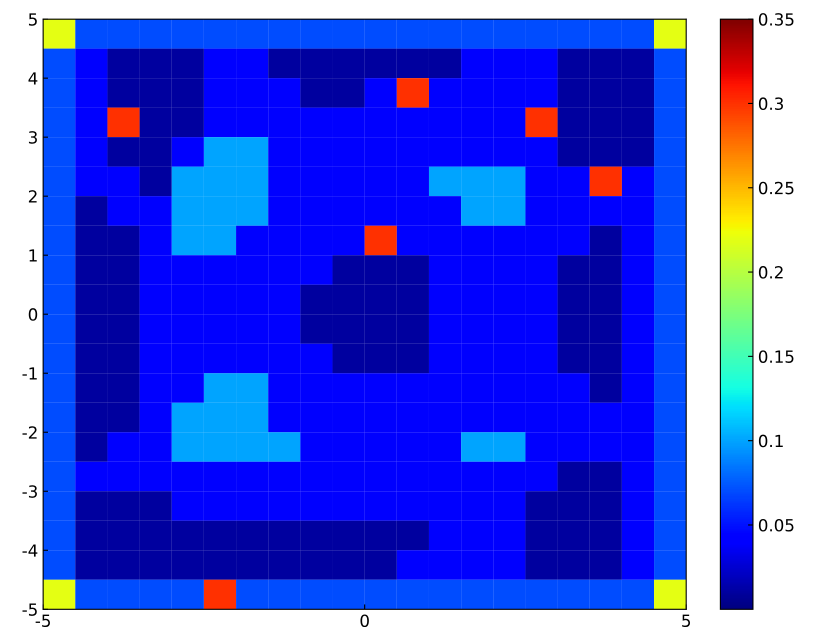  What do you see at coordinates (33, 314) in the screenshot?
I see `y-tick-label: 0` at bounding box center [33, 314].